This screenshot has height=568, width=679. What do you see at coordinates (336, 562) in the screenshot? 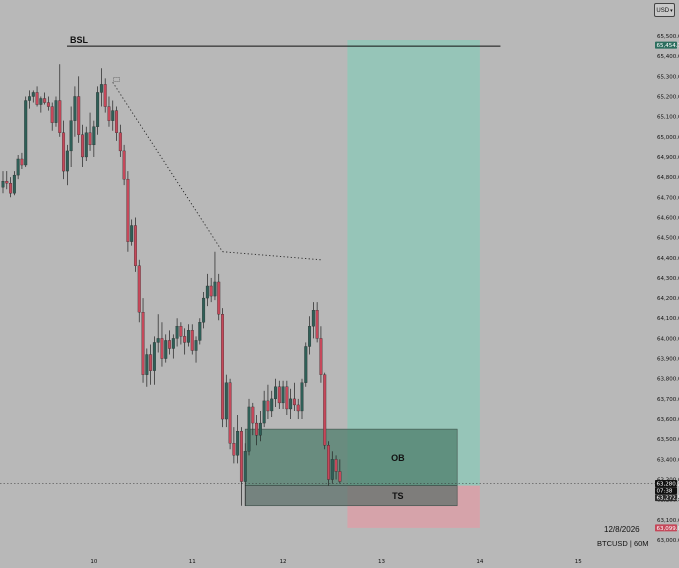
I see `time-axis: 10 11 12 13 14 15` at bounding box center [336, 562].